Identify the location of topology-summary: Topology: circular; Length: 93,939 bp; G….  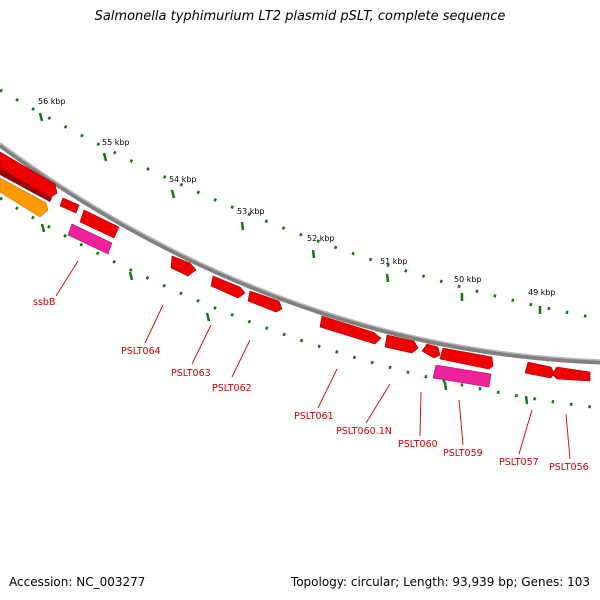
(440, 582).